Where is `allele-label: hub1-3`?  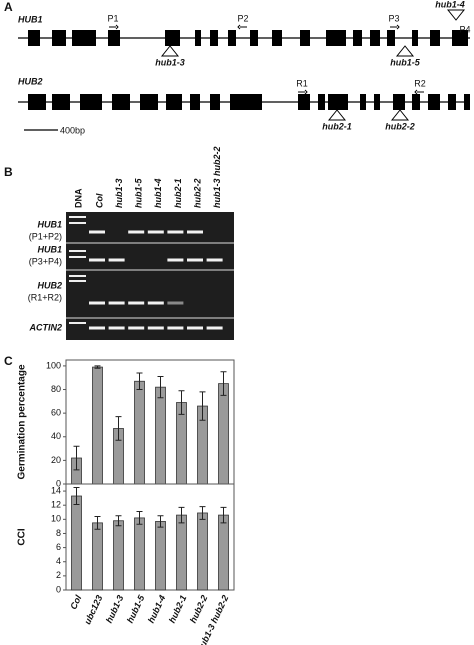 allele-label: hub1-3 is located at coordinates (170, 62).